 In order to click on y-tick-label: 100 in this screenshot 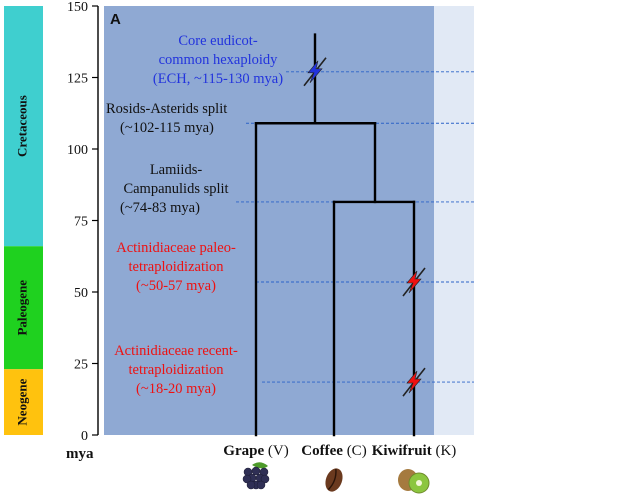, I will do `click(77, 150)`.